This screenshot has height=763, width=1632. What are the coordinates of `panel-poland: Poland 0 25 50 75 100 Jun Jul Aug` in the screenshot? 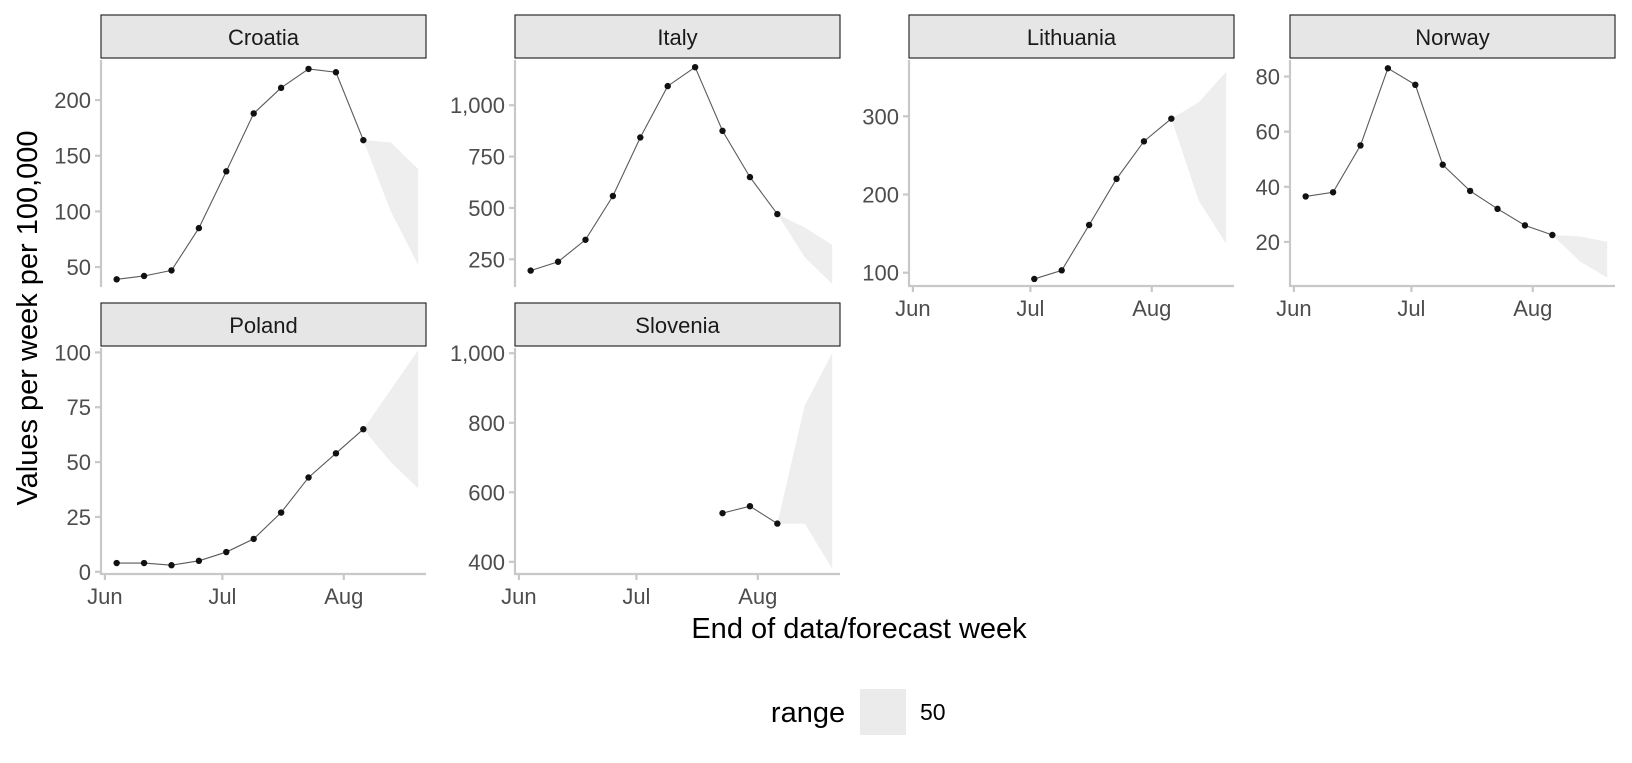 It's located at (240, 455).